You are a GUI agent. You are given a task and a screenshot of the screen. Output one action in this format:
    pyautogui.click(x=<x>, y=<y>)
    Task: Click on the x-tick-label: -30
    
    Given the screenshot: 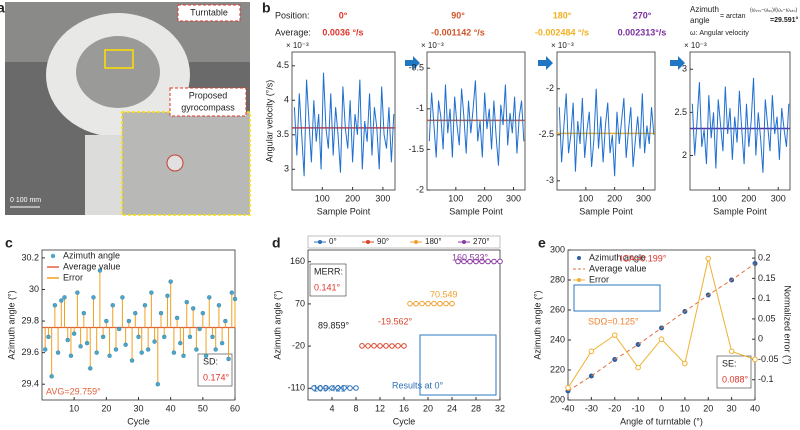 What is the action you would take?
    pyautogui.click(x=591, y=408)
    